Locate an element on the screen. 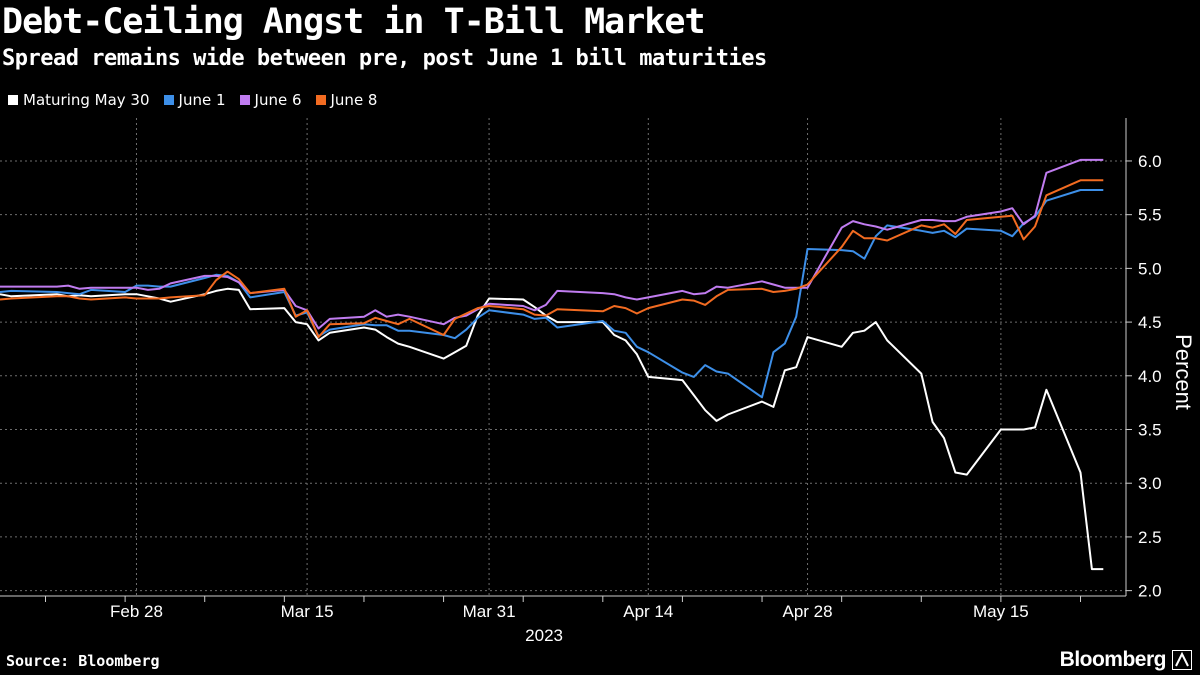 The height and width of the screenshot is (675, 1200). y-tick-label: 4.5 is located at coordinates (1150, 322).